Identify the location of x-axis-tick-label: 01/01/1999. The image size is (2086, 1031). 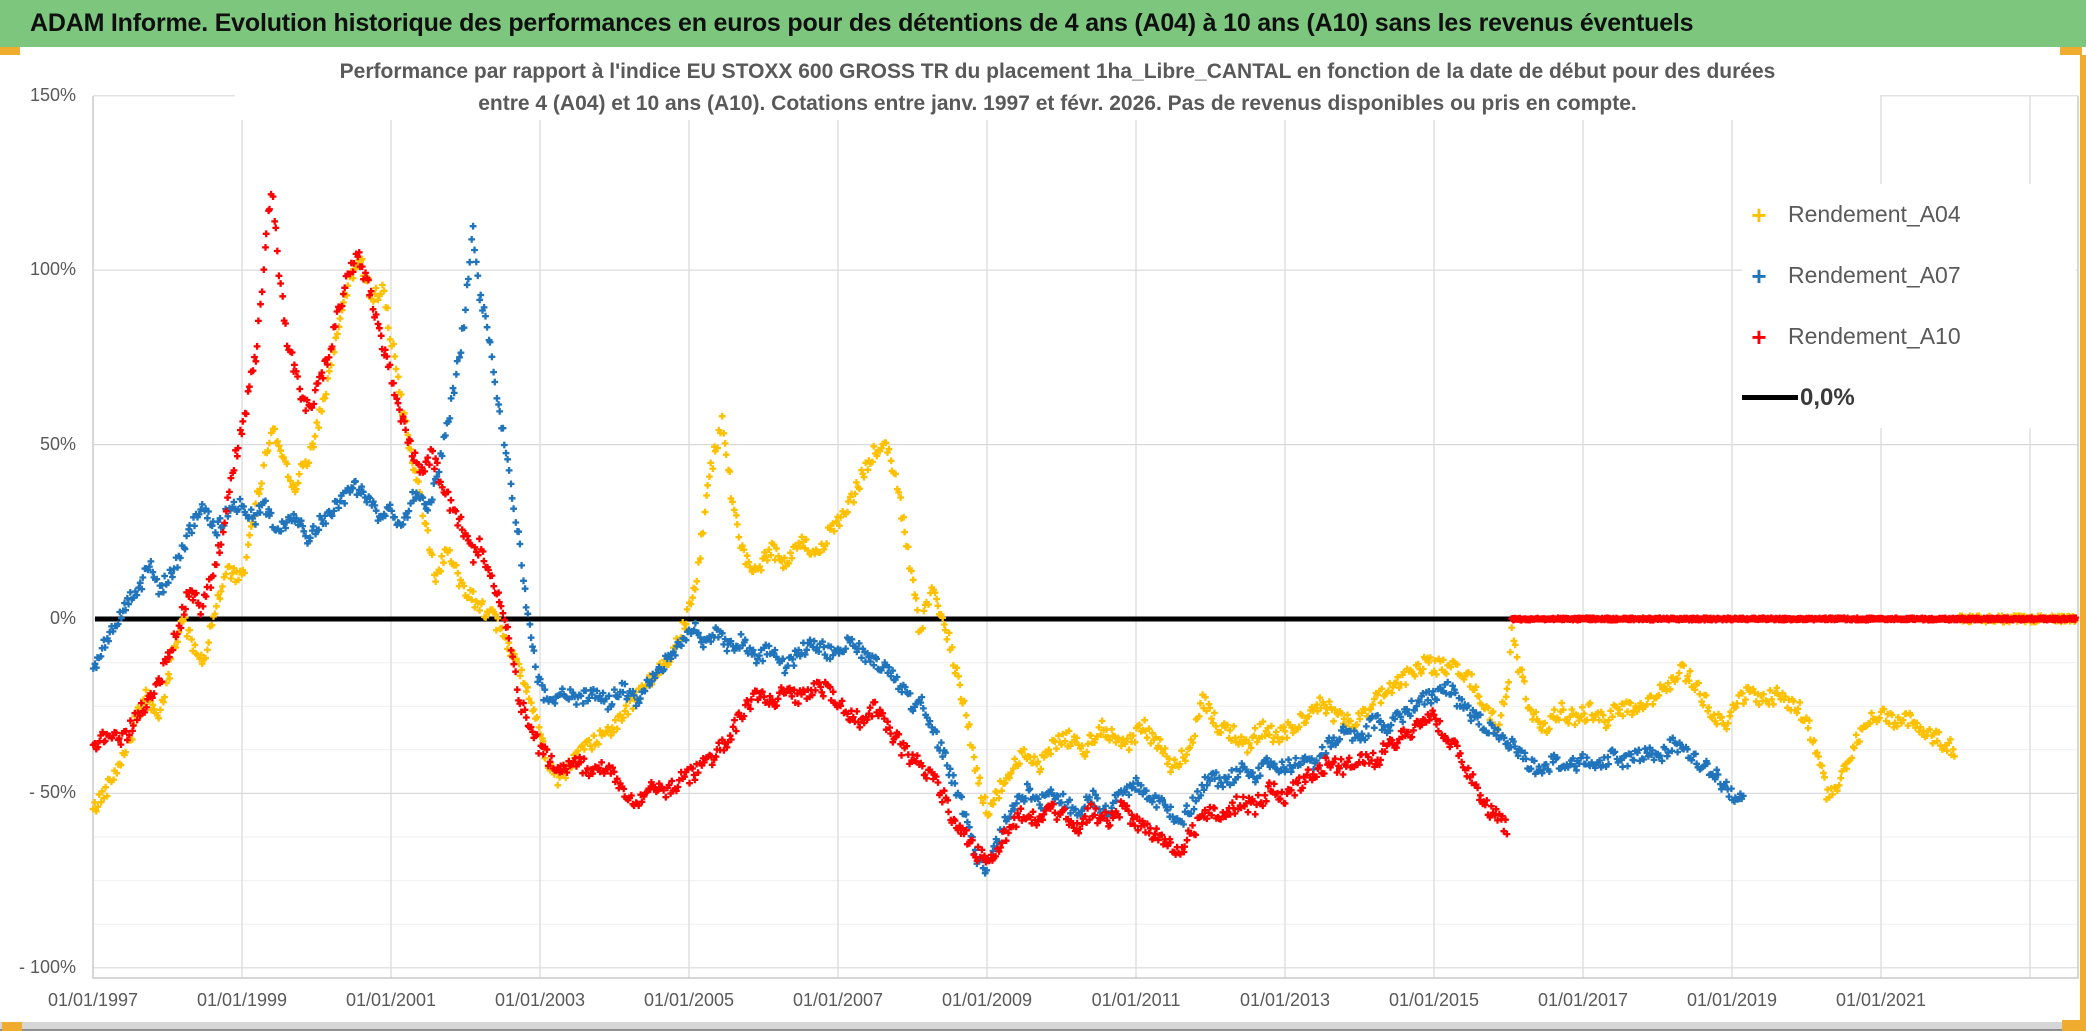
(242, 1000).